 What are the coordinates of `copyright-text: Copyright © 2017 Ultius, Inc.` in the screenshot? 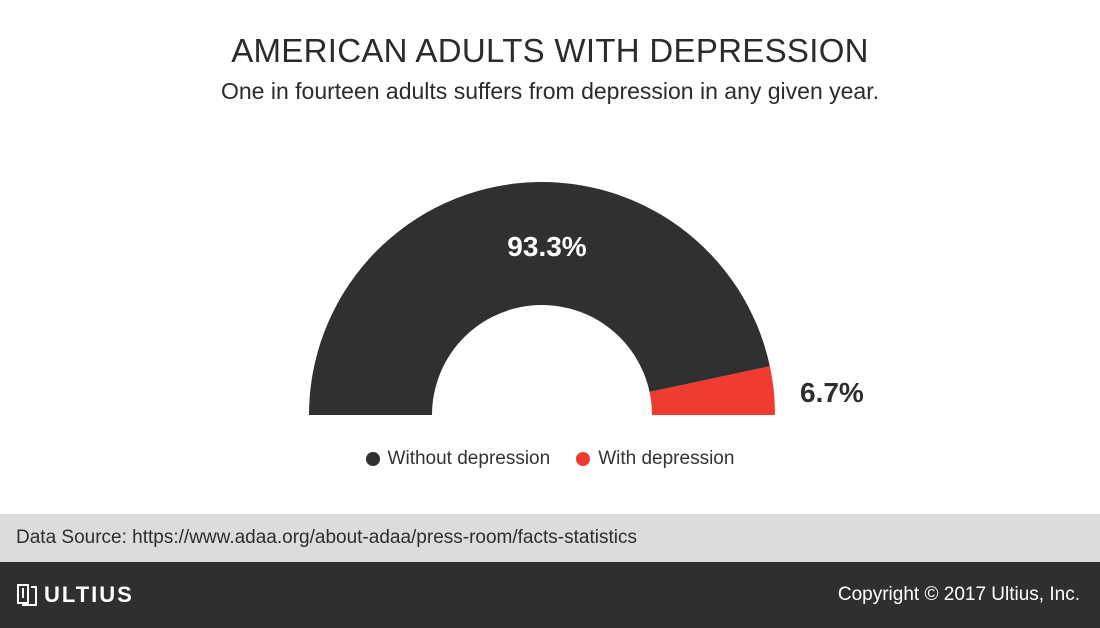 It's located at (958, 594).